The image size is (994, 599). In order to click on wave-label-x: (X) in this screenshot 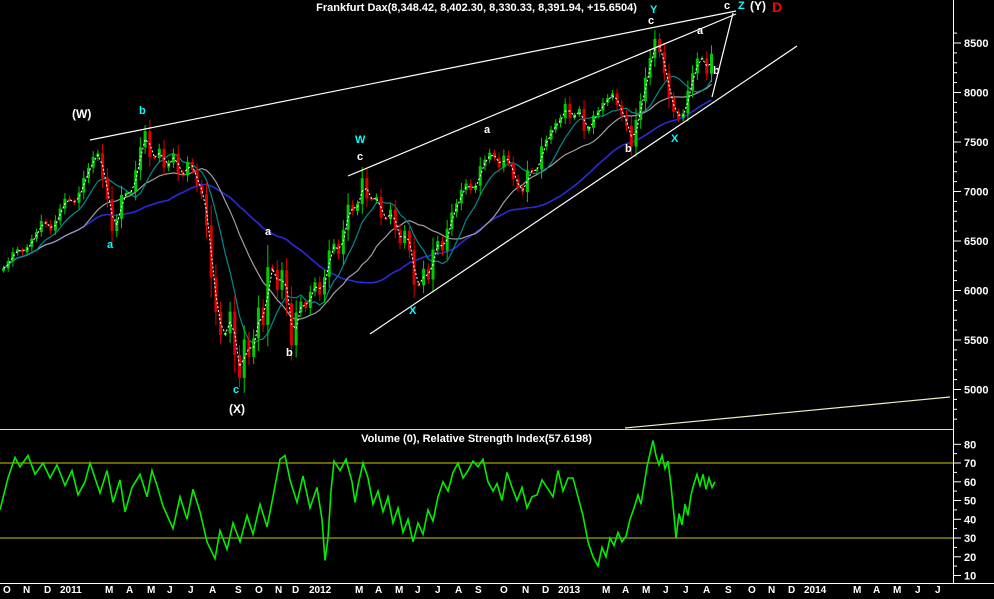, I will do `click(237, 409)`.